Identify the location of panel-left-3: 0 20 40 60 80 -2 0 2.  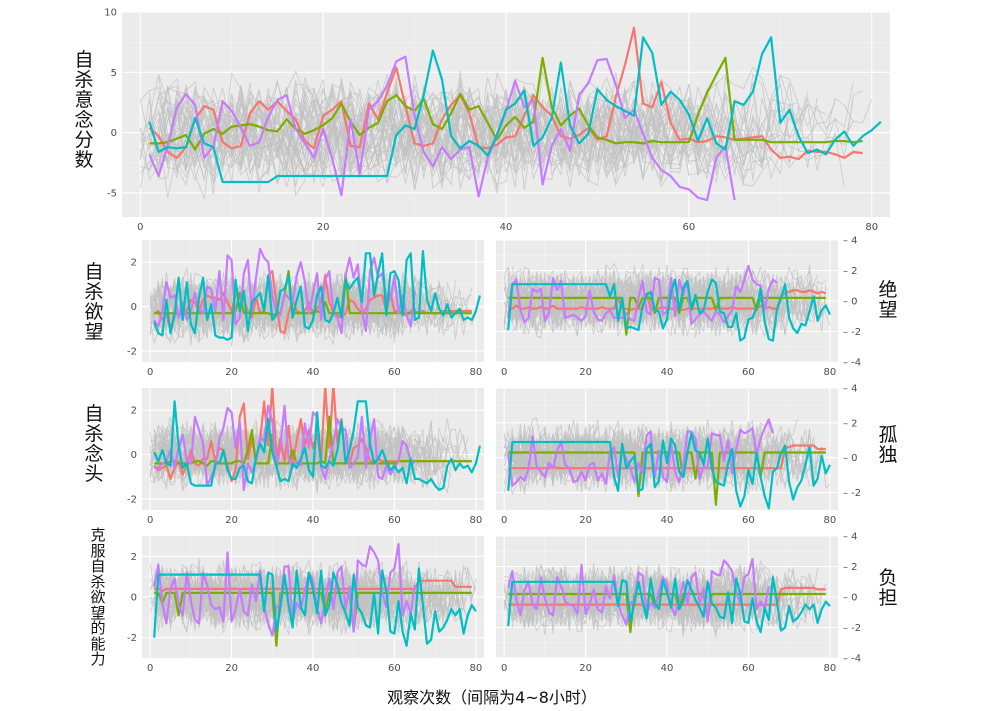
(305, 605).